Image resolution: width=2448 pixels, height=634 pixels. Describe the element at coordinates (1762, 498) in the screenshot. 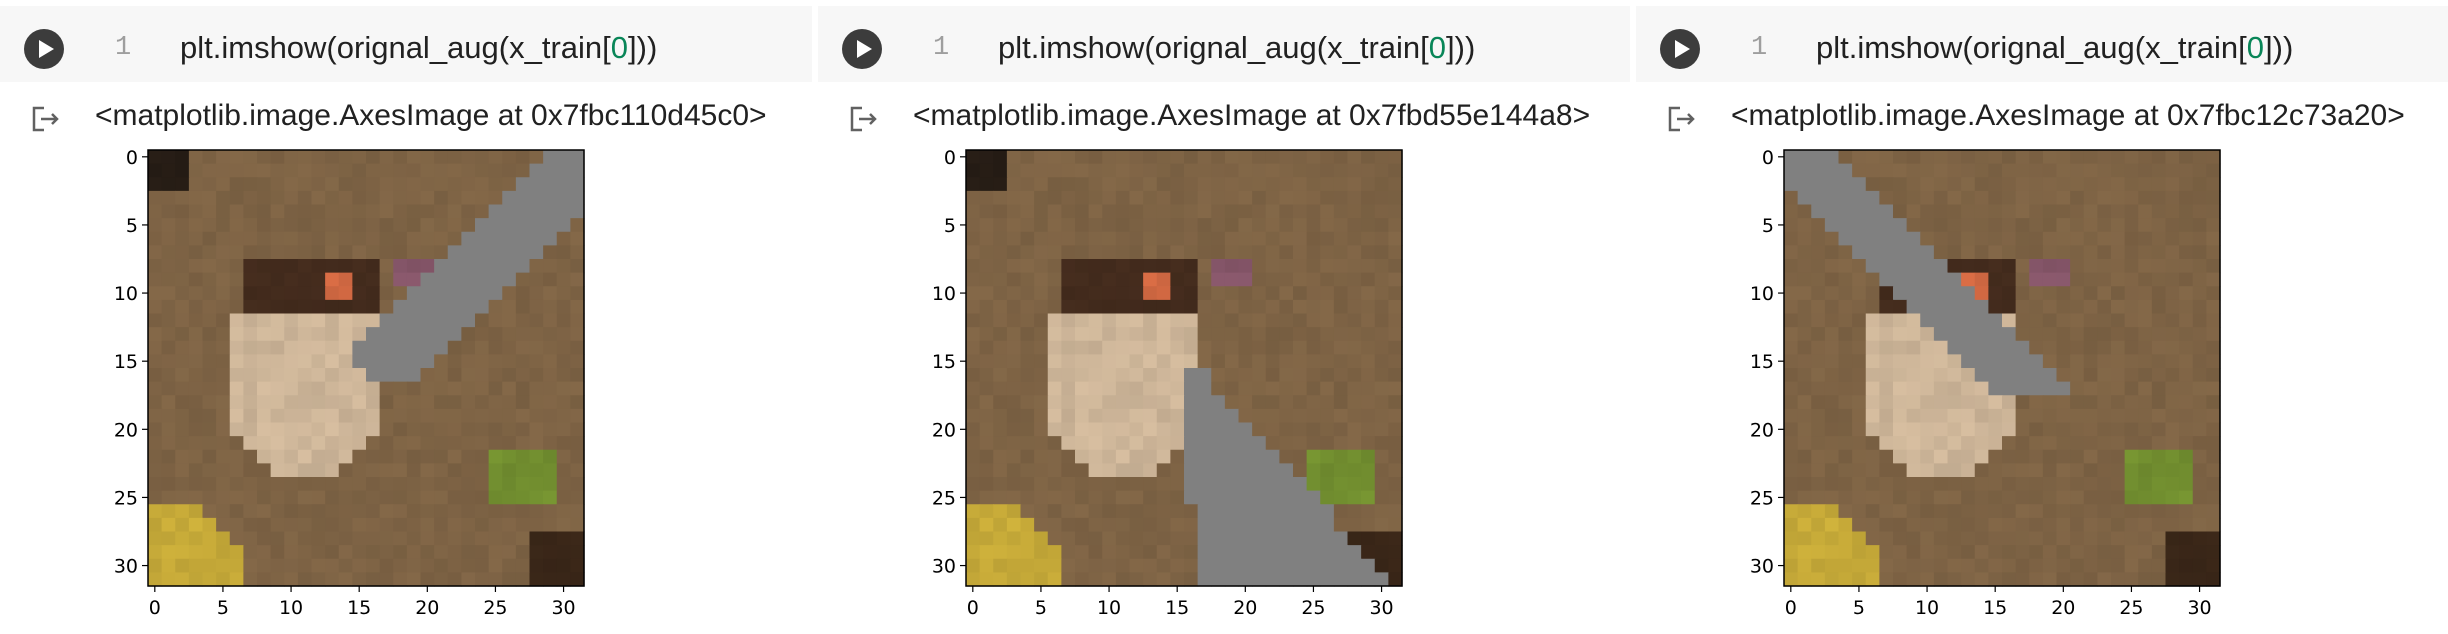

I see `y-tick-label: 25` at that location.